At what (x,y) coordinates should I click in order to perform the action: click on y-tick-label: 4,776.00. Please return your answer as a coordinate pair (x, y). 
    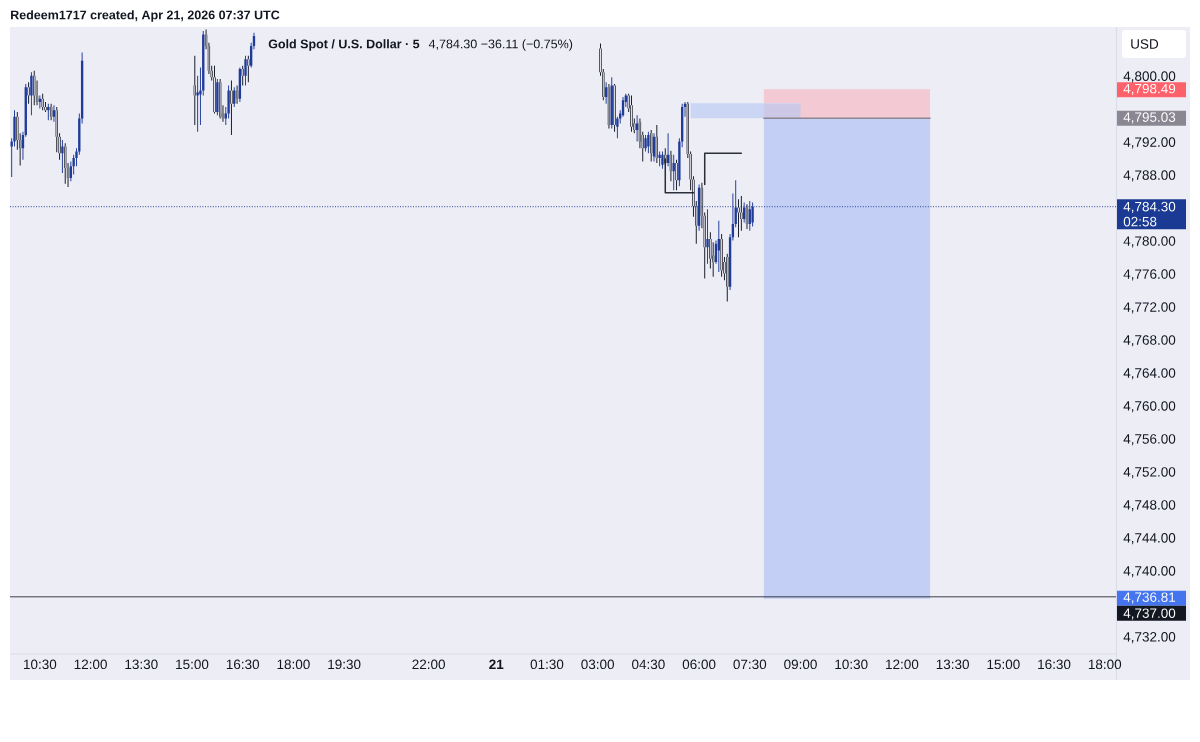
    Looking at the image, I should click on (1149, 275).